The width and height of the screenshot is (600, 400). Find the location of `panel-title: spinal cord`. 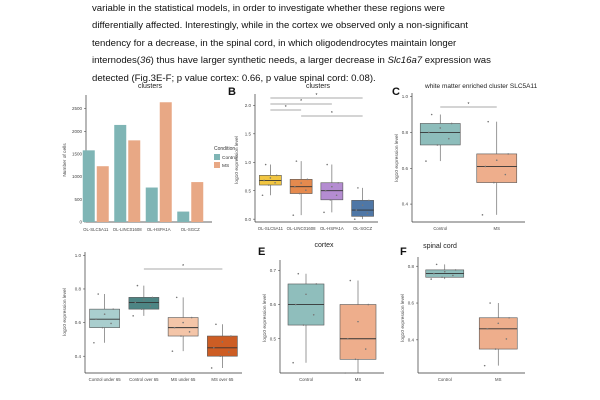

panel-title: spinal cord is located at coordinates (440, 246).